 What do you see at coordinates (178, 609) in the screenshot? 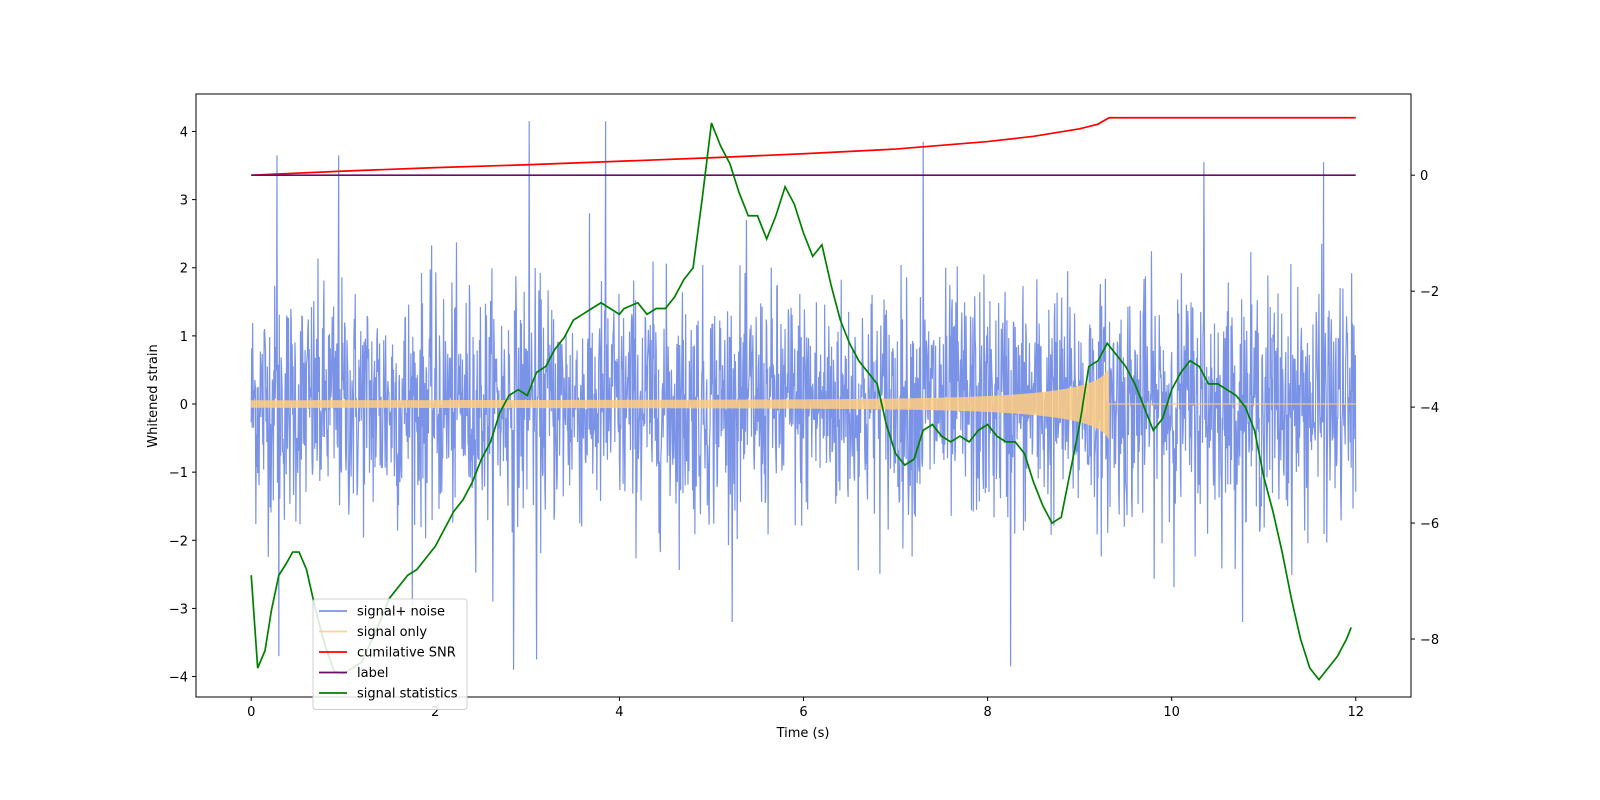
I see `y-tick-label: −3` at bounding box center [178, 609].